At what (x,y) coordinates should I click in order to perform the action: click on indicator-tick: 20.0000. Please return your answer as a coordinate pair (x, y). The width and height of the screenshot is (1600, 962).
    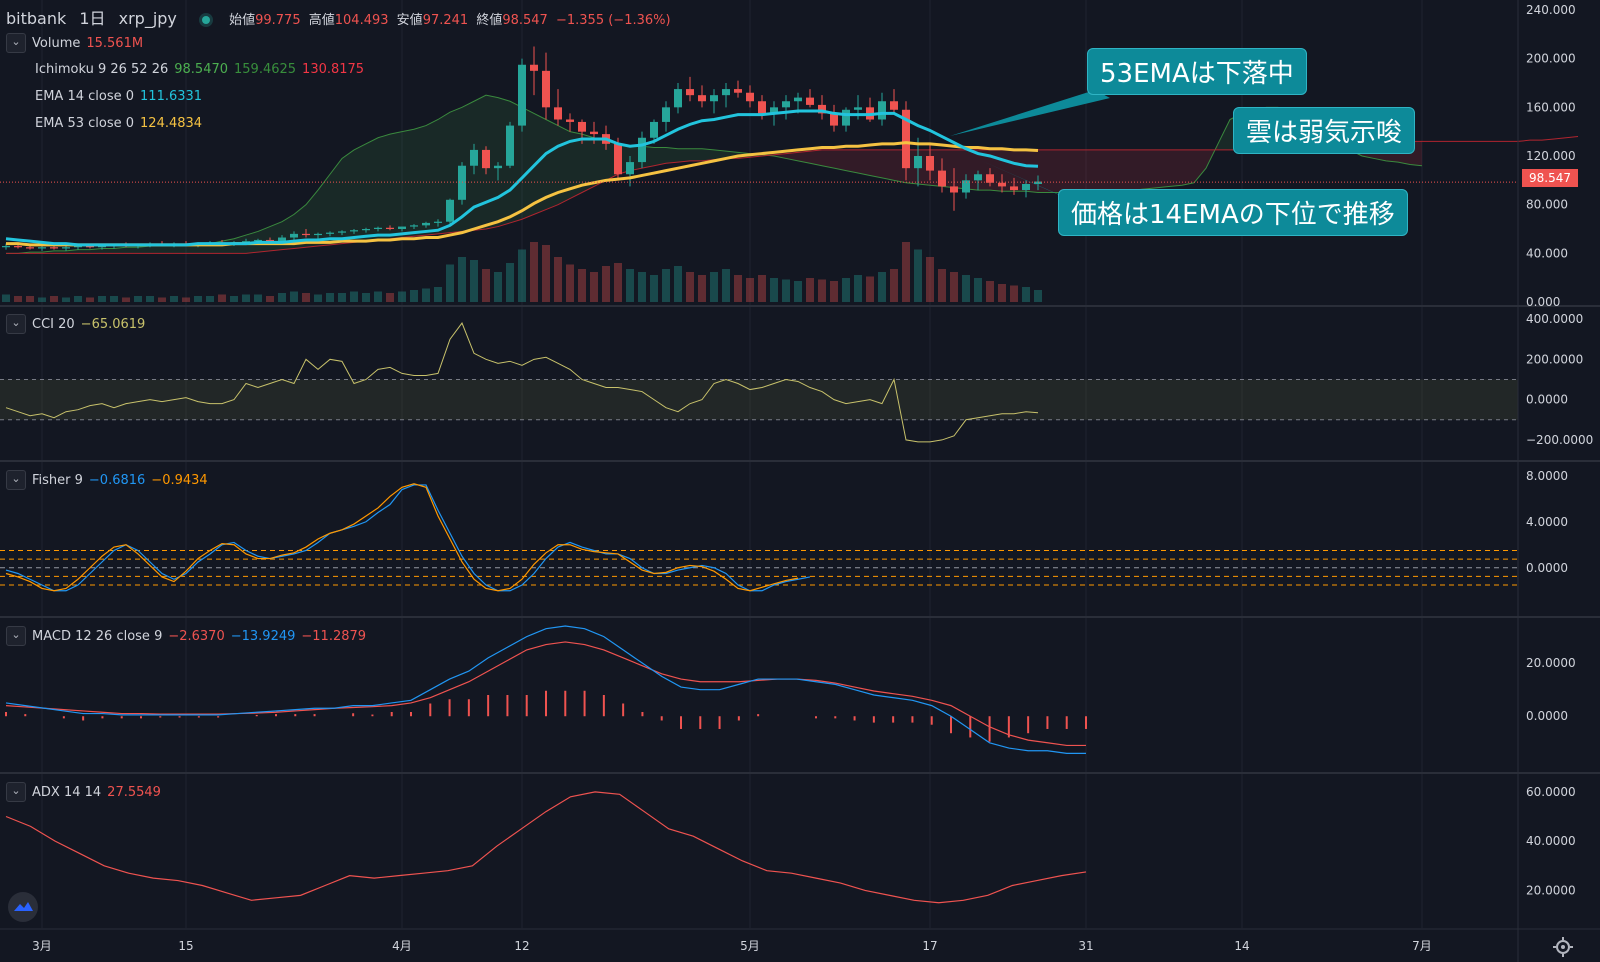
    Looking at the image, I should click on (1551, 663).